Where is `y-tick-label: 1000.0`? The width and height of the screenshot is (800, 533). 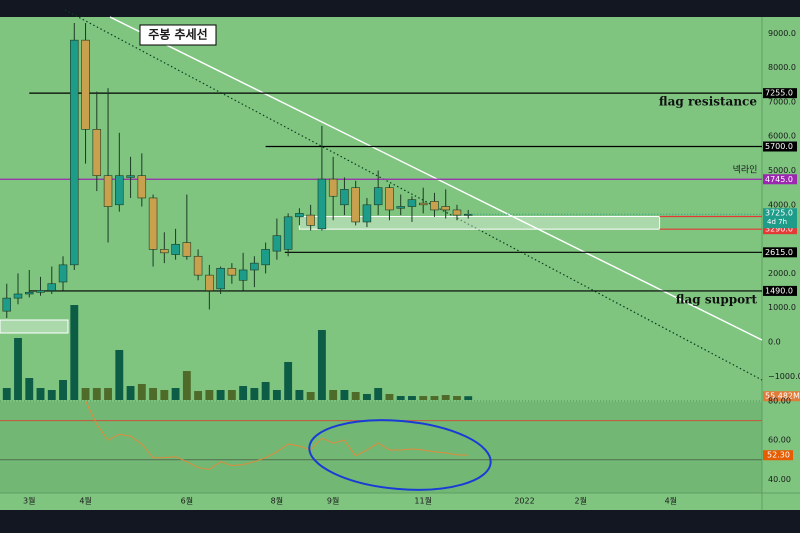 y-tick-label: 1000.0 is located at coordinates (782, 307).